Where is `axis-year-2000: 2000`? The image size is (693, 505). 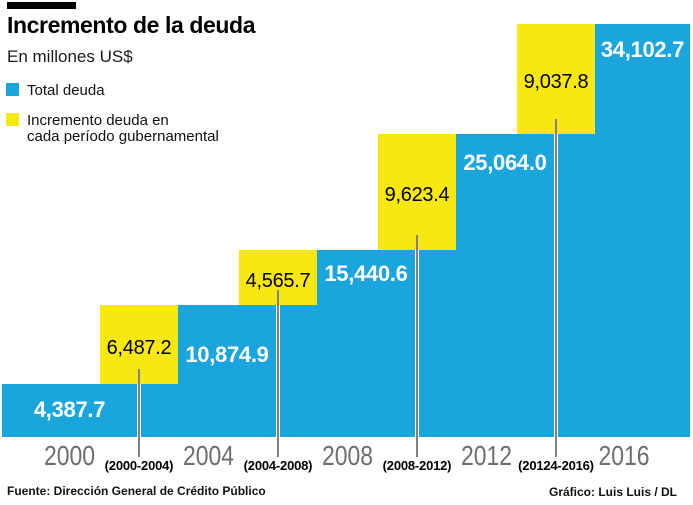 axis-year-2000: 2000 is located at coordinates (69, 455).